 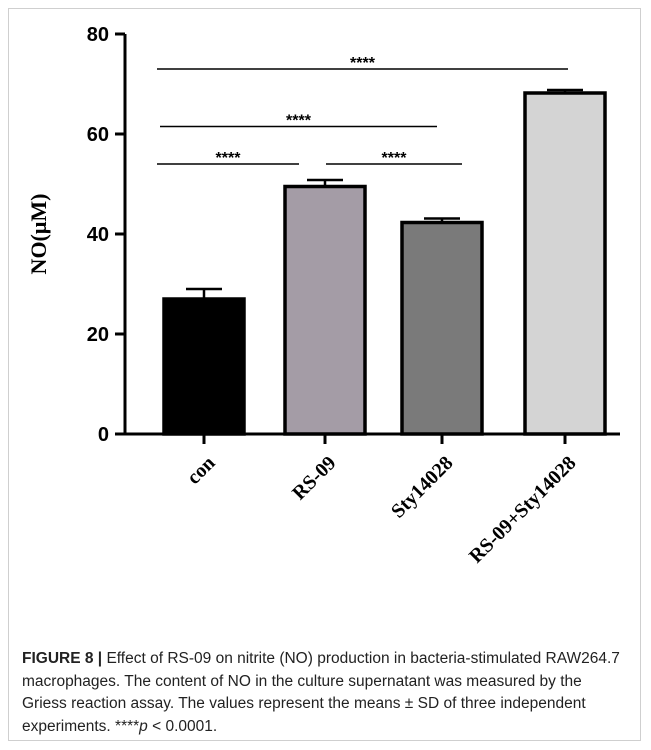 What do you see at coordinates (422, 487) in the screenshot?
I see `x-category-label: Sty14028` at bounding box center [422, 487].